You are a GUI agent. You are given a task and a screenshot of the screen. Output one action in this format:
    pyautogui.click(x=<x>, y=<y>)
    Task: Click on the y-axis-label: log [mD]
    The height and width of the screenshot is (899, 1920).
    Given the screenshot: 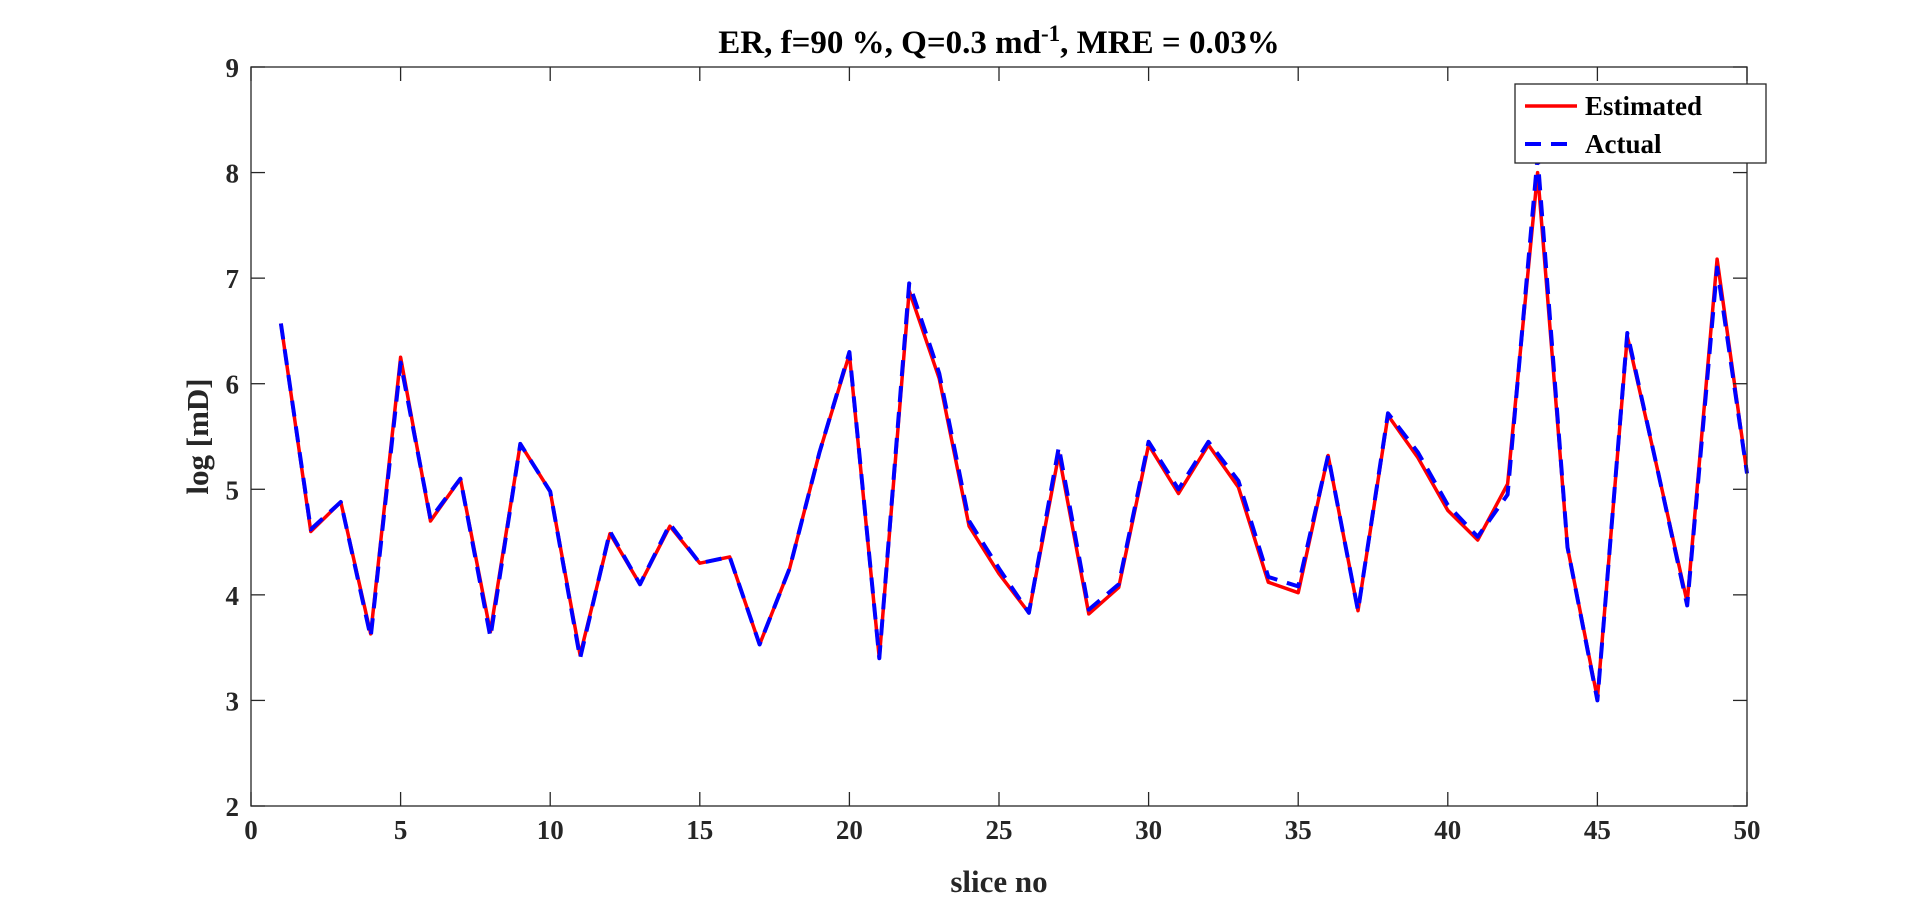 What is the action you would take?
    pyautogui.click(x=197, y=436)
    